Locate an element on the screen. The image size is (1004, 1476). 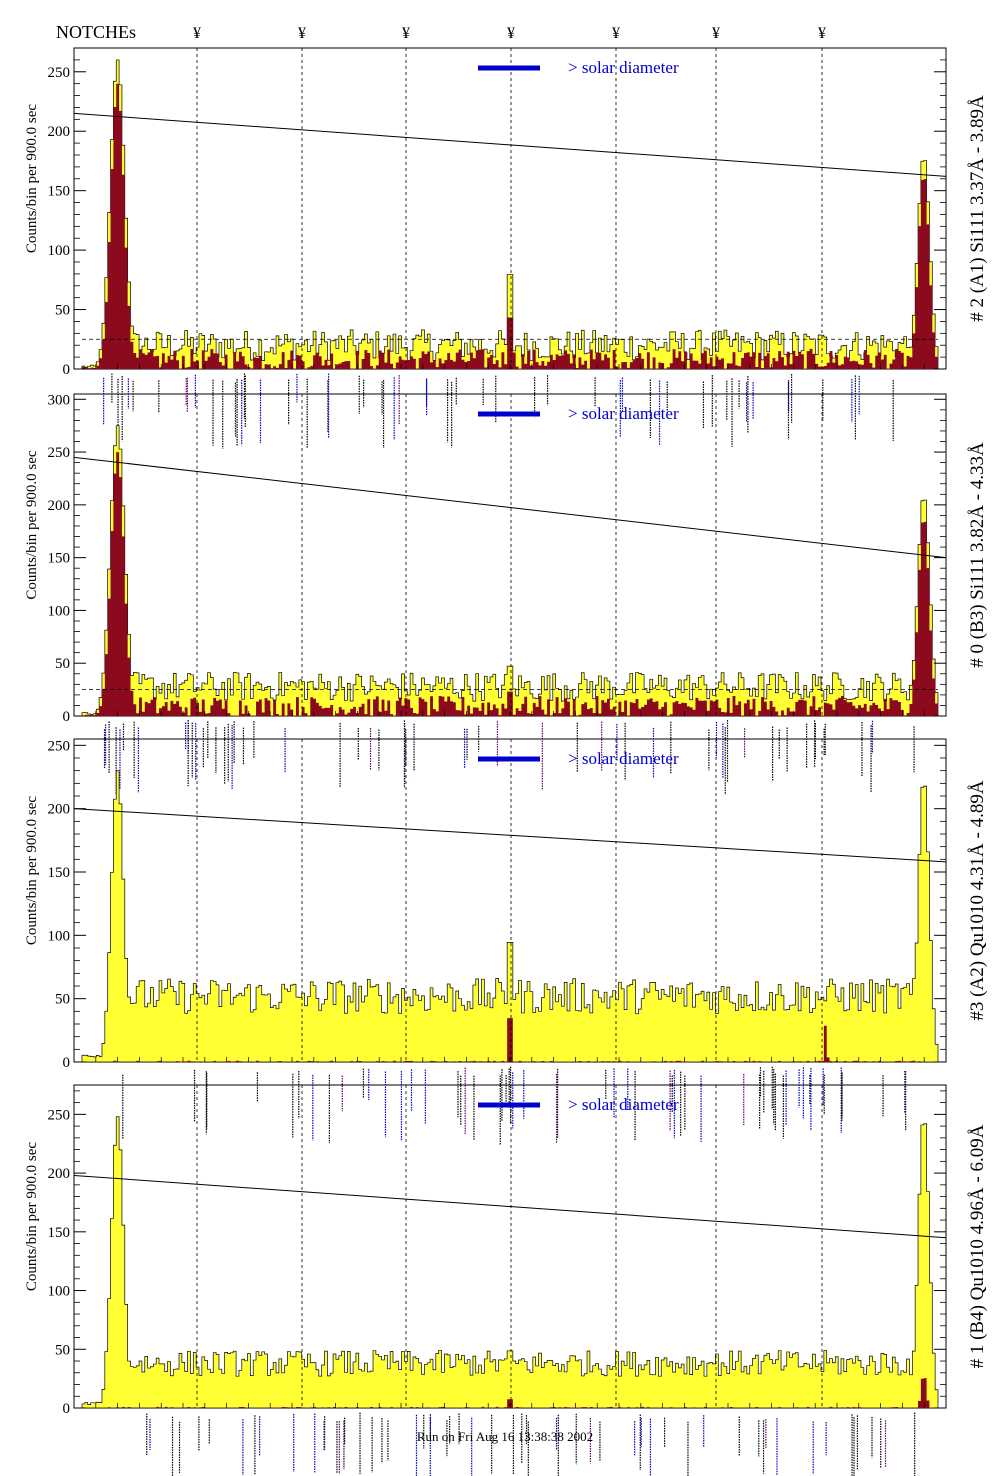
channel-label: # 2 (A1) Si111 3.37Å - 3.89Å is located at coordinates (977, 208).